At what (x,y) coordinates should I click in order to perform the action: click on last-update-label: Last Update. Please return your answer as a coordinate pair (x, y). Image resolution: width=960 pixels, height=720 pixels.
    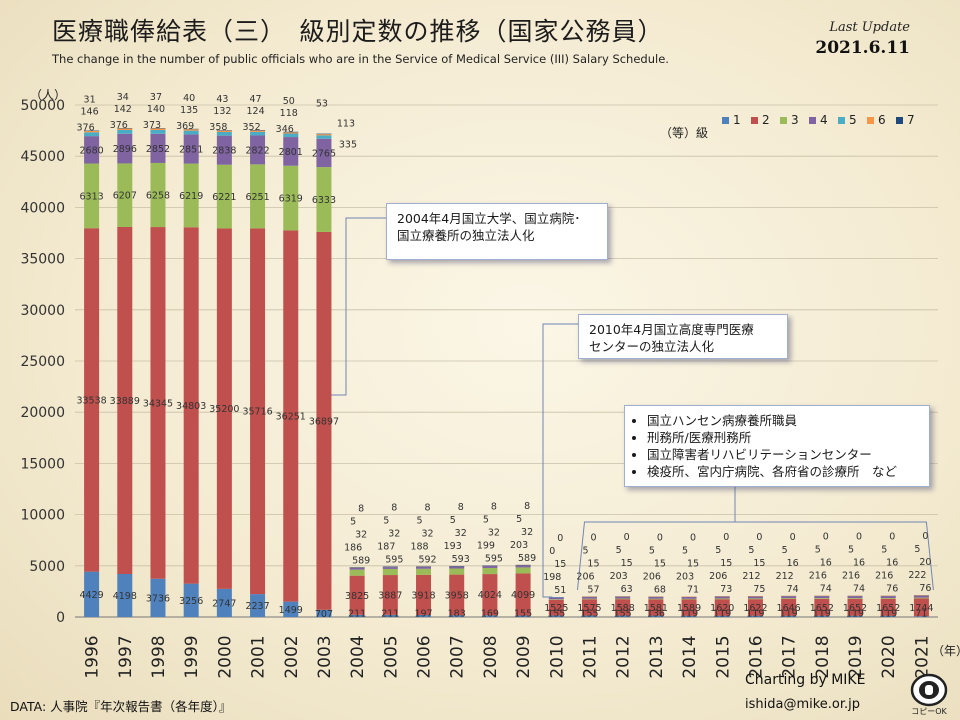
    Looking at the image, I should click on (869, 27).